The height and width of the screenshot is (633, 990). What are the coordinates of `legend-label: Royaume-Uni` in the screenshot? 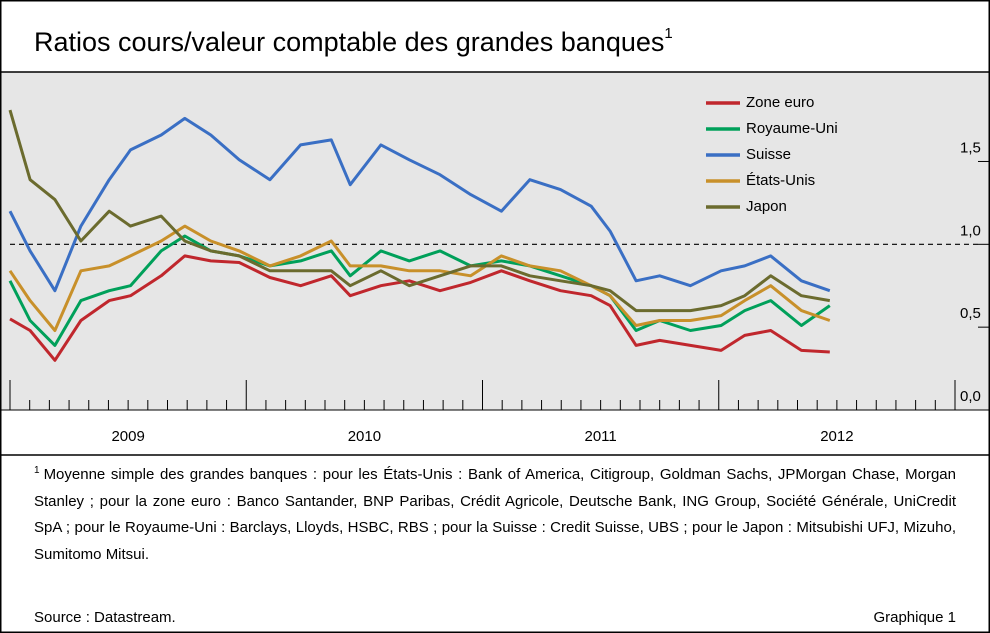 It's located at (792, 128).